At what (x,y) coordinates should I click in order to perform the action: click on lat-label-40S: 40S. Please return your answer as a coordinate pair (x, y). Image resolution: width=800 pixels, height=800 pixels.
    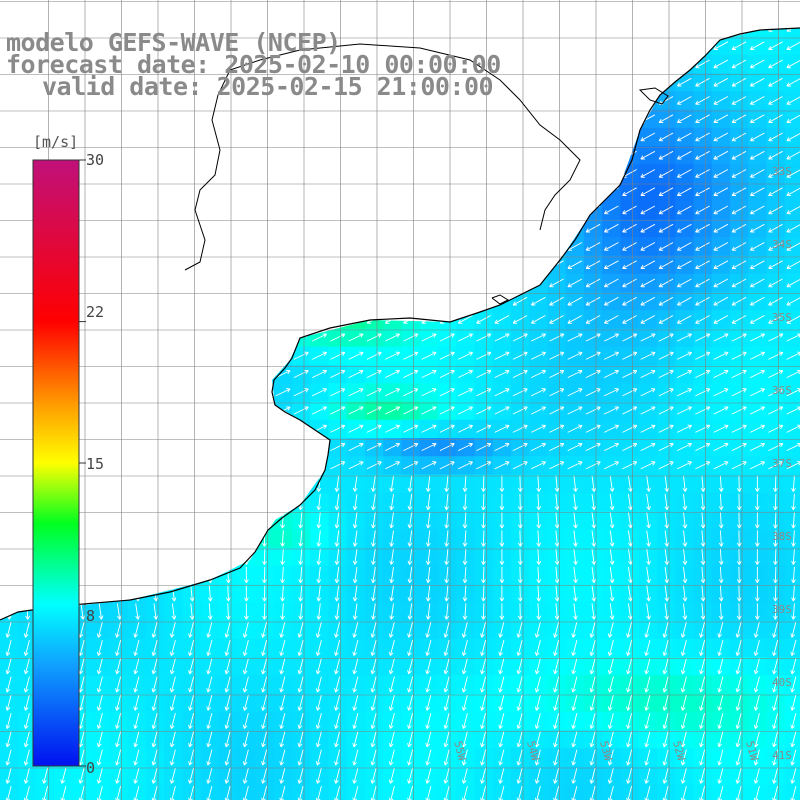
    Looking at the image, I should click on (782, 682).